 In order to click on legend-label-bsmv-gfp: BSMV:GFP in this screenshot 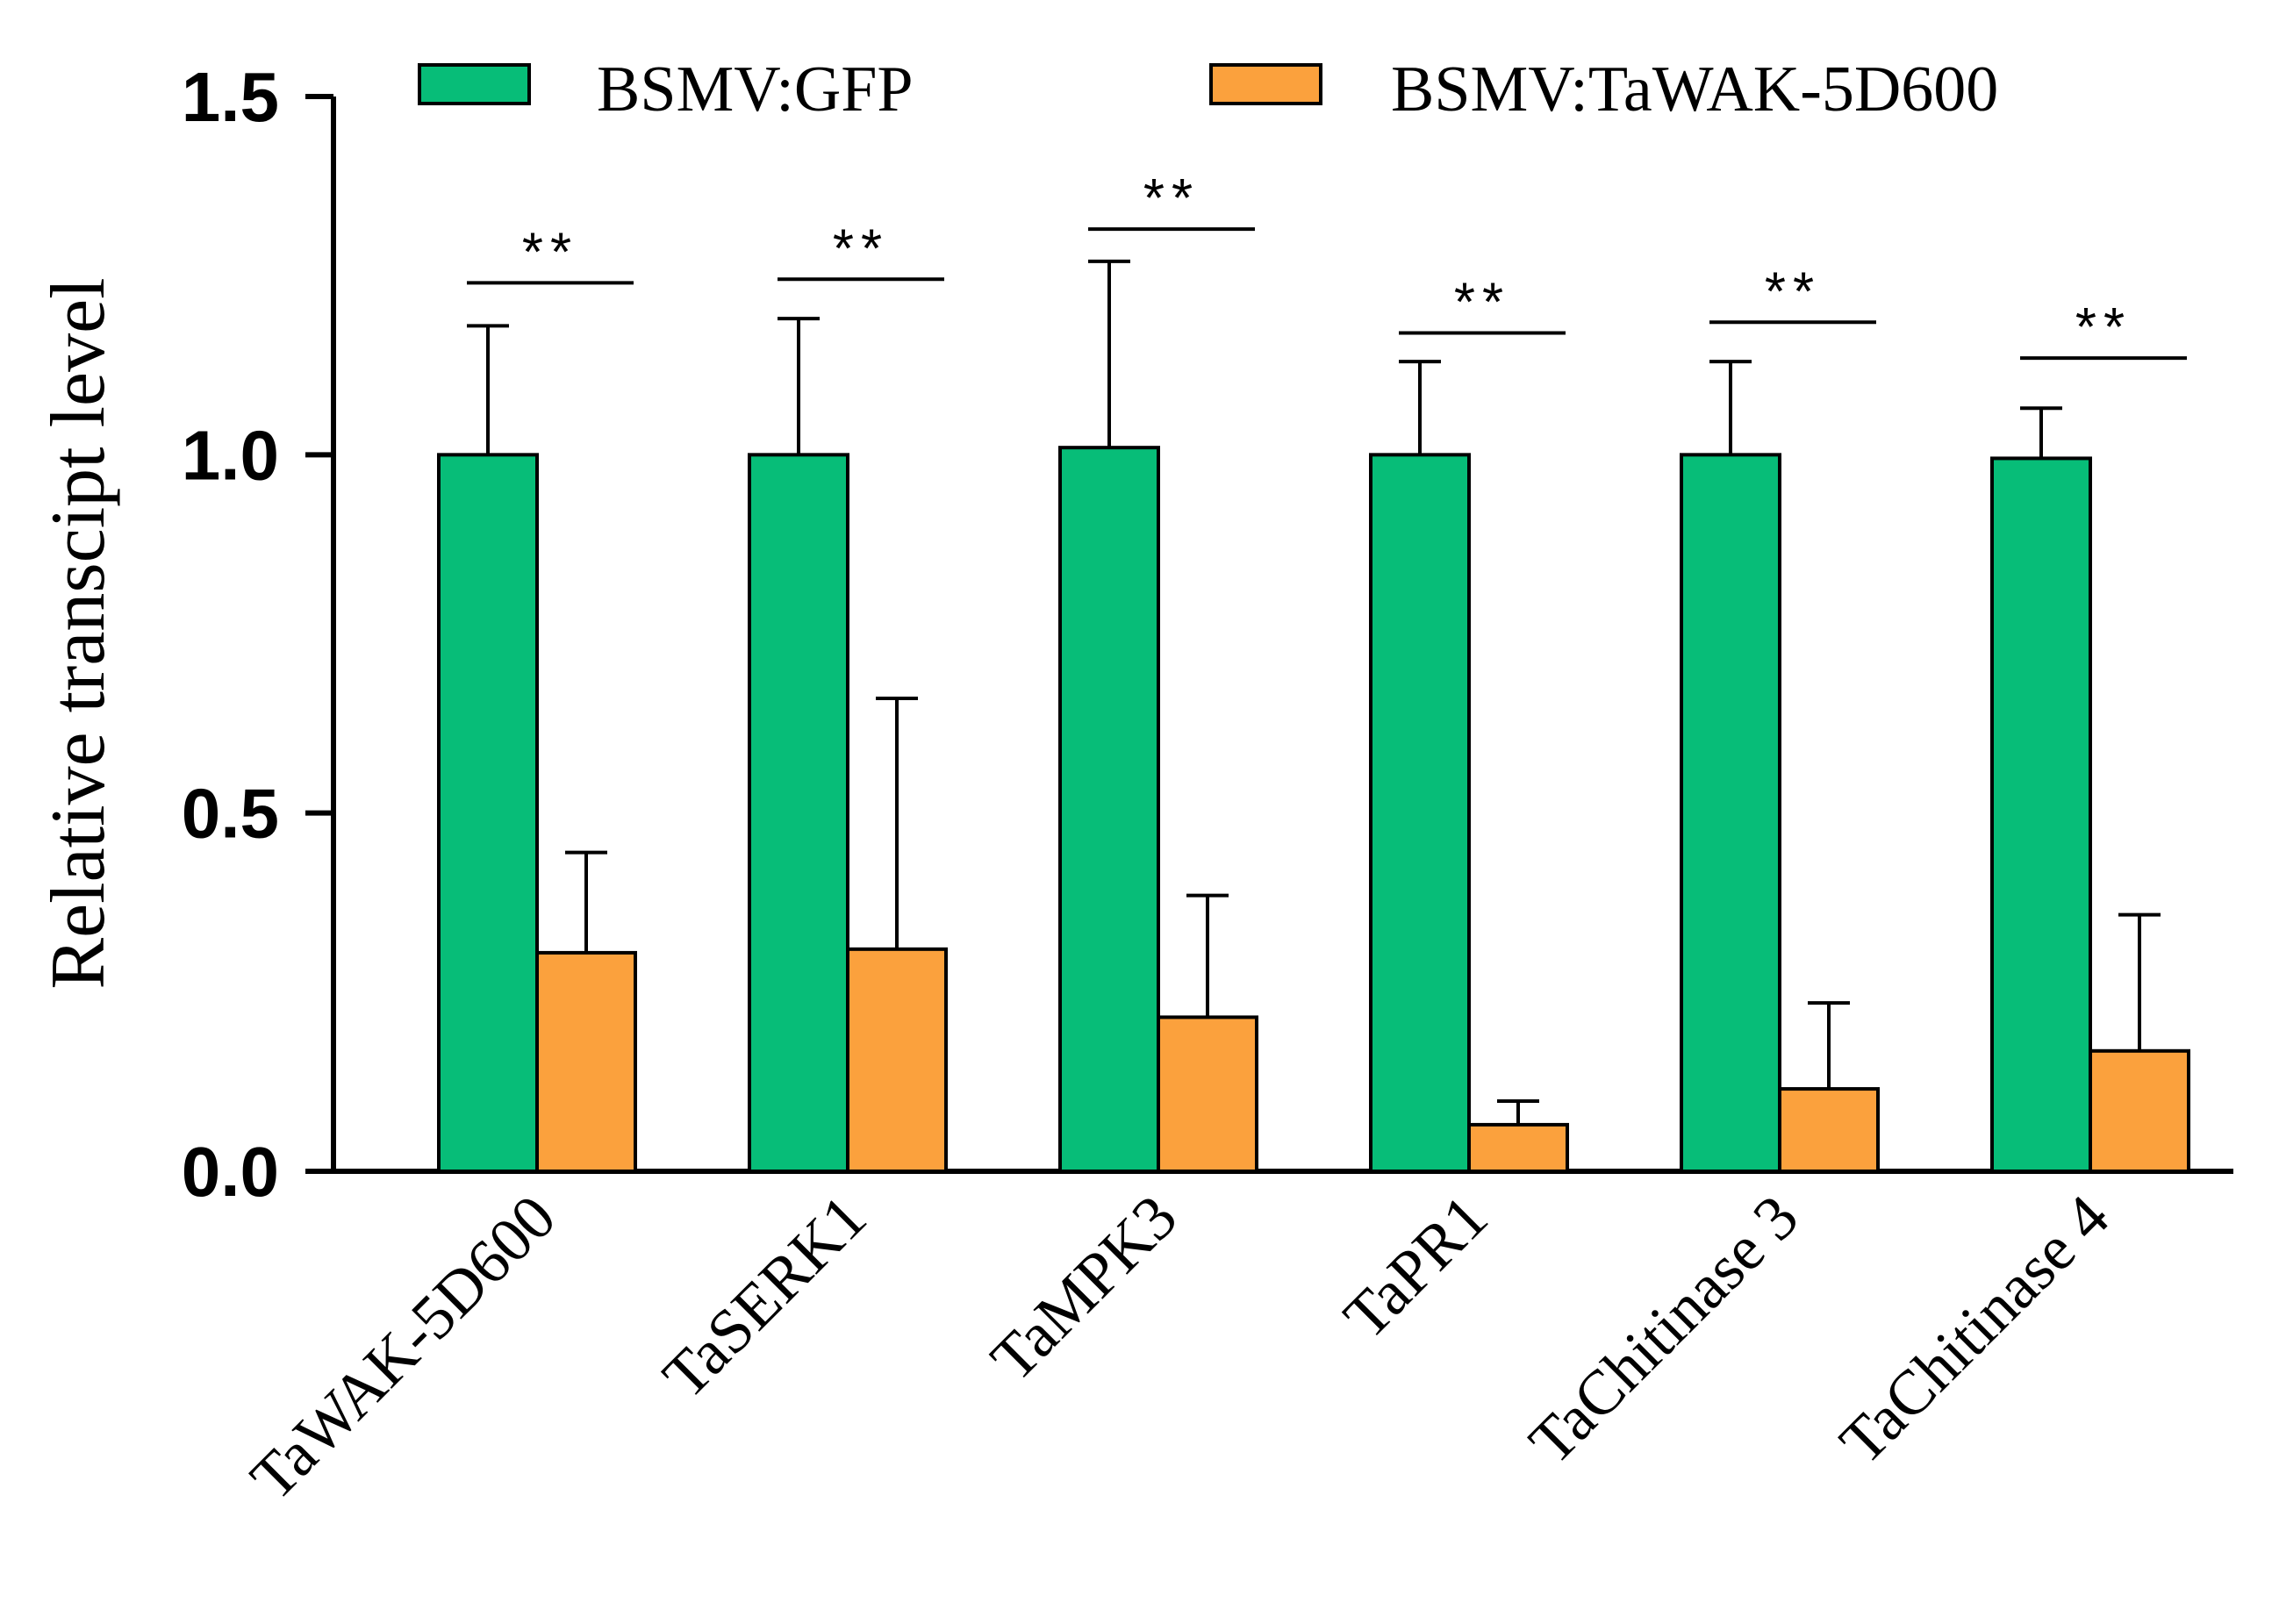, I will do `click(755, 90)`.